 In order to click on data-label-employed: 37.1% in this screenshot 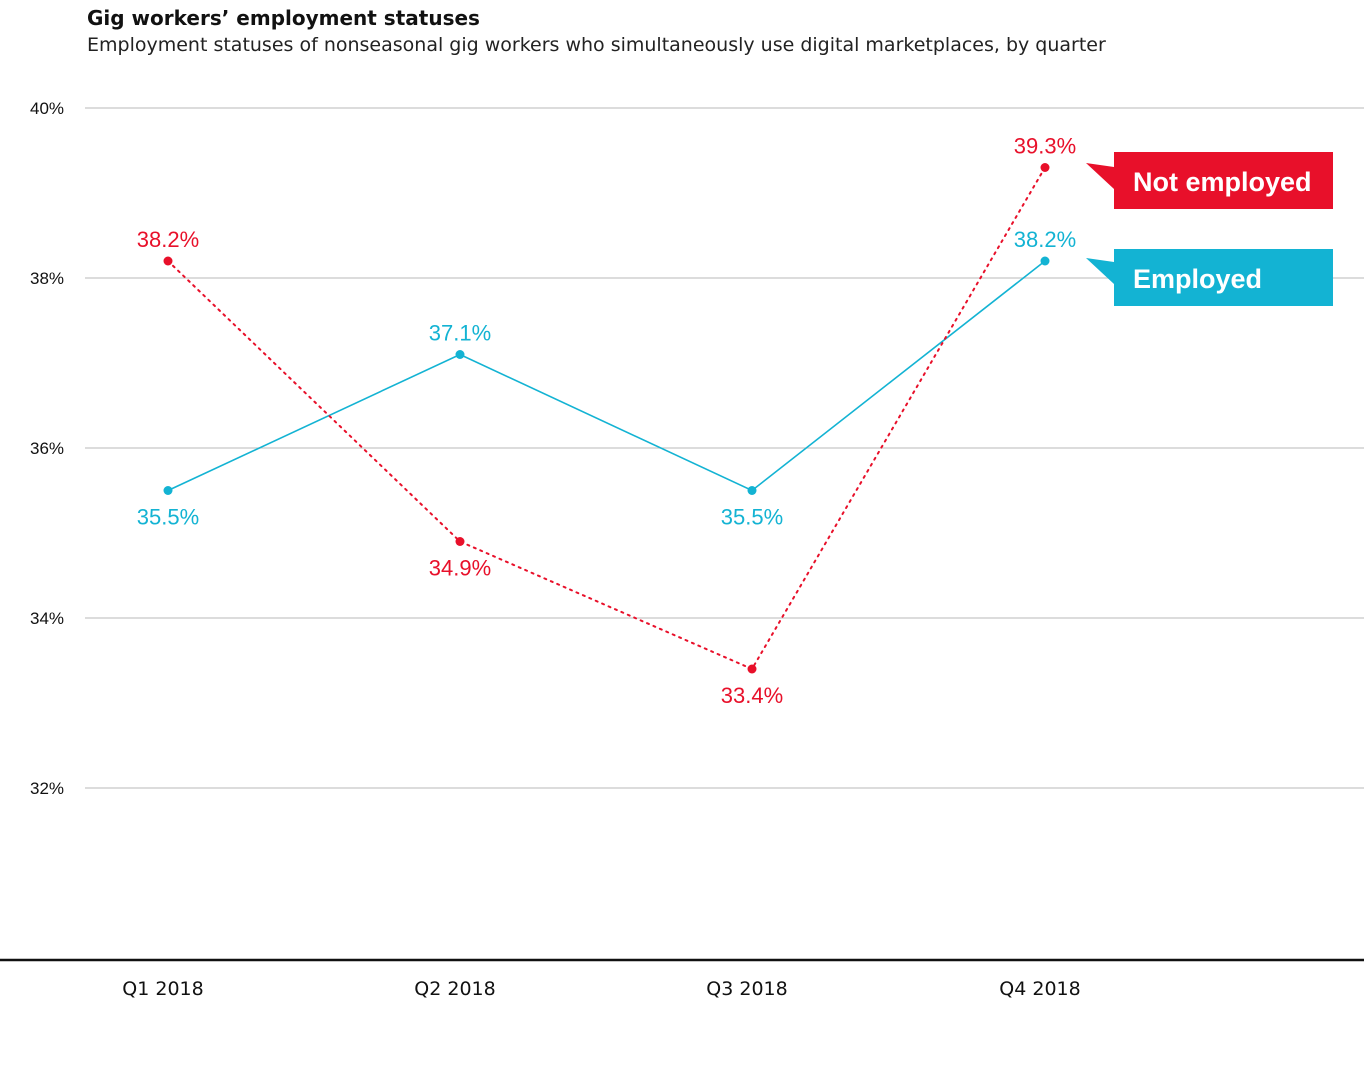, I will do `click(460, 333)`.